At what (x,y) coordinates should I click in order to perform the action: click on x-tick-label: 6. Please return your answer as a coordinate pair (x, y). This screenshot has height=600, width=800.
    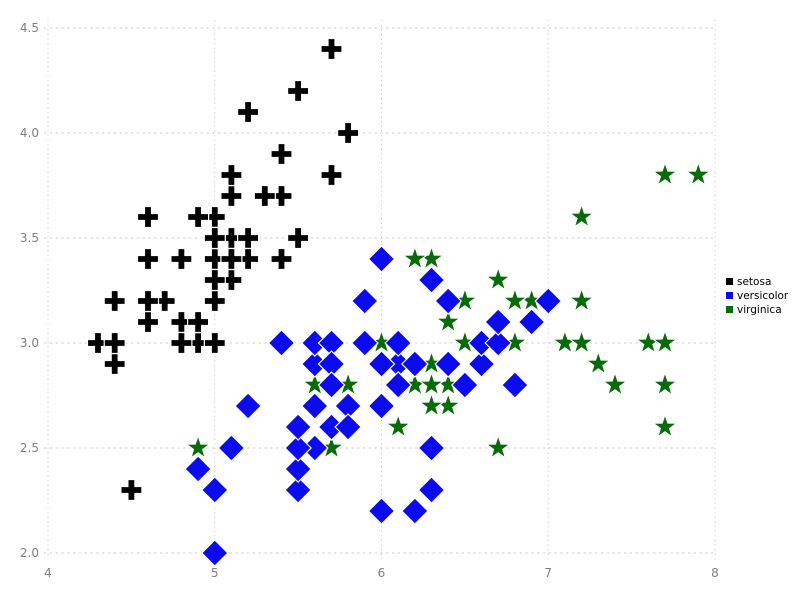
    Looking at the image, I should click on (382, 573).